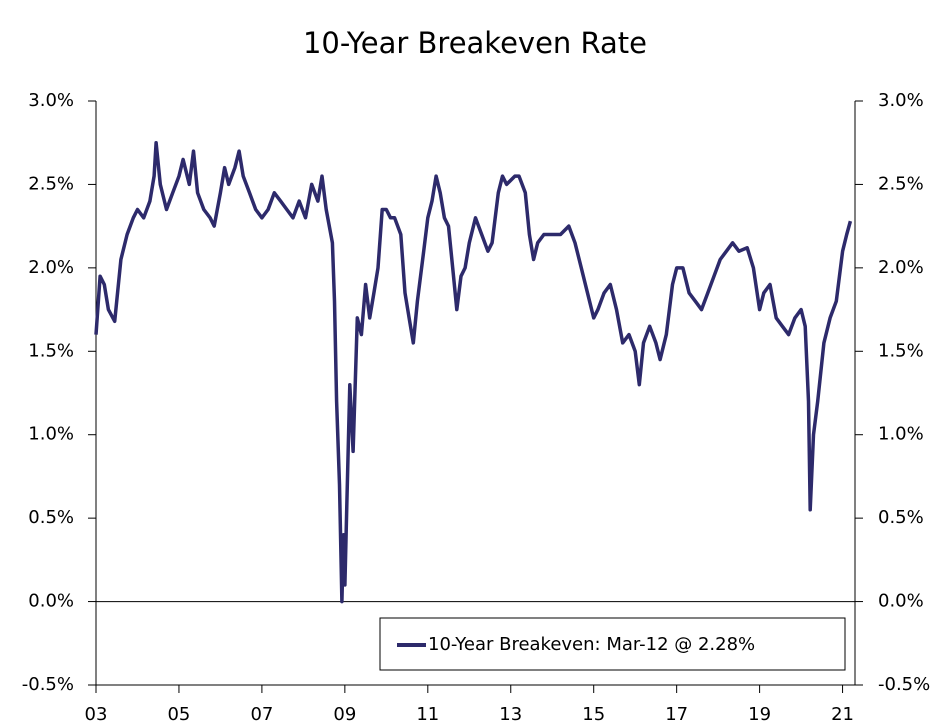 This screenshot has width=947, height=727. What do you see at coordinates (51, 350) in the screenshot?
I see `y-tick-label: 1.5%` at bounding box center [51, 350].